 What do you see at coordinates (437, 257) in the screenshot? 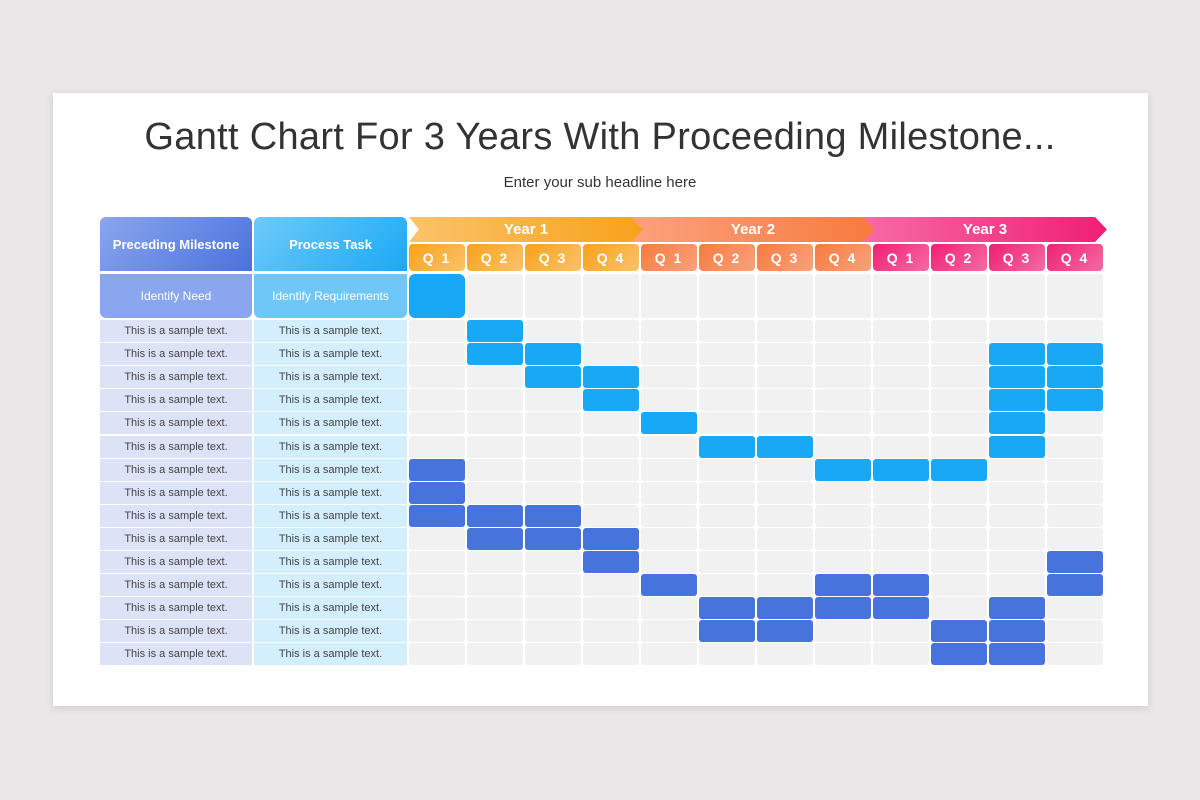
I see `quarter-header: Q 1` at bounding box center [437, 257].